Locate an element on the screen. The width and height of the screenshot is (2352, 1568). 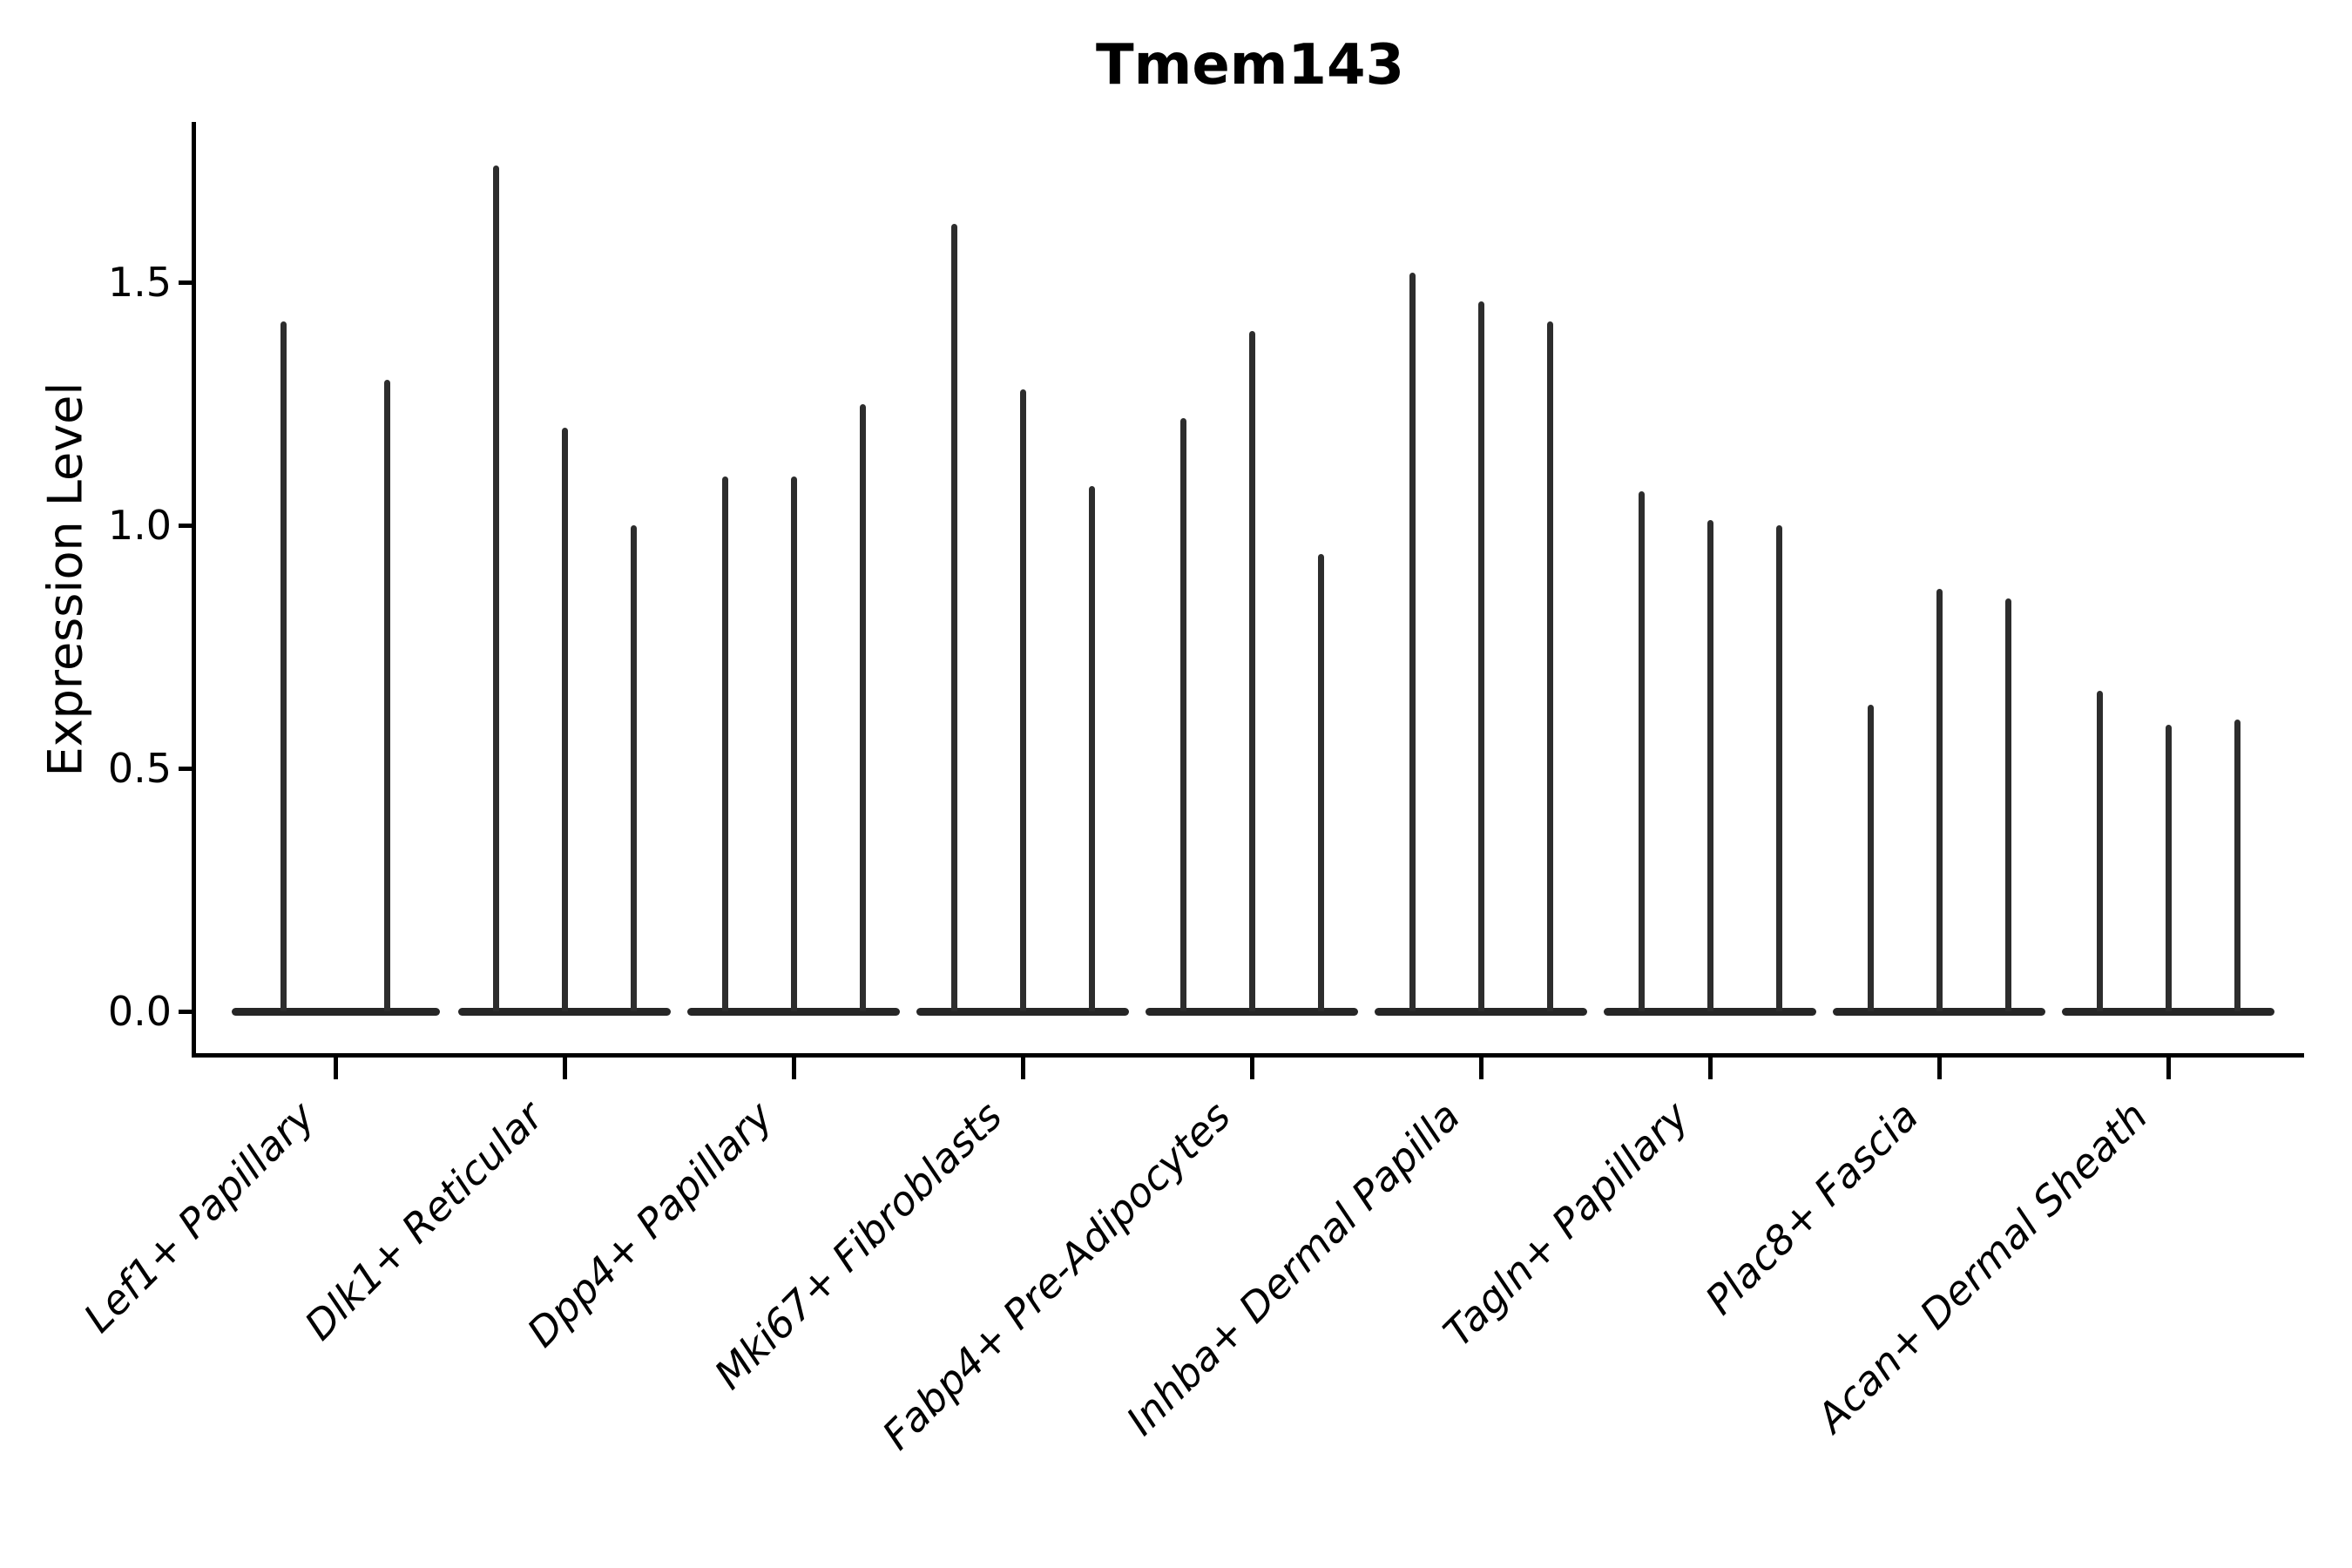
y-tick-label: 0.5 is located at coordinates (139, 768).